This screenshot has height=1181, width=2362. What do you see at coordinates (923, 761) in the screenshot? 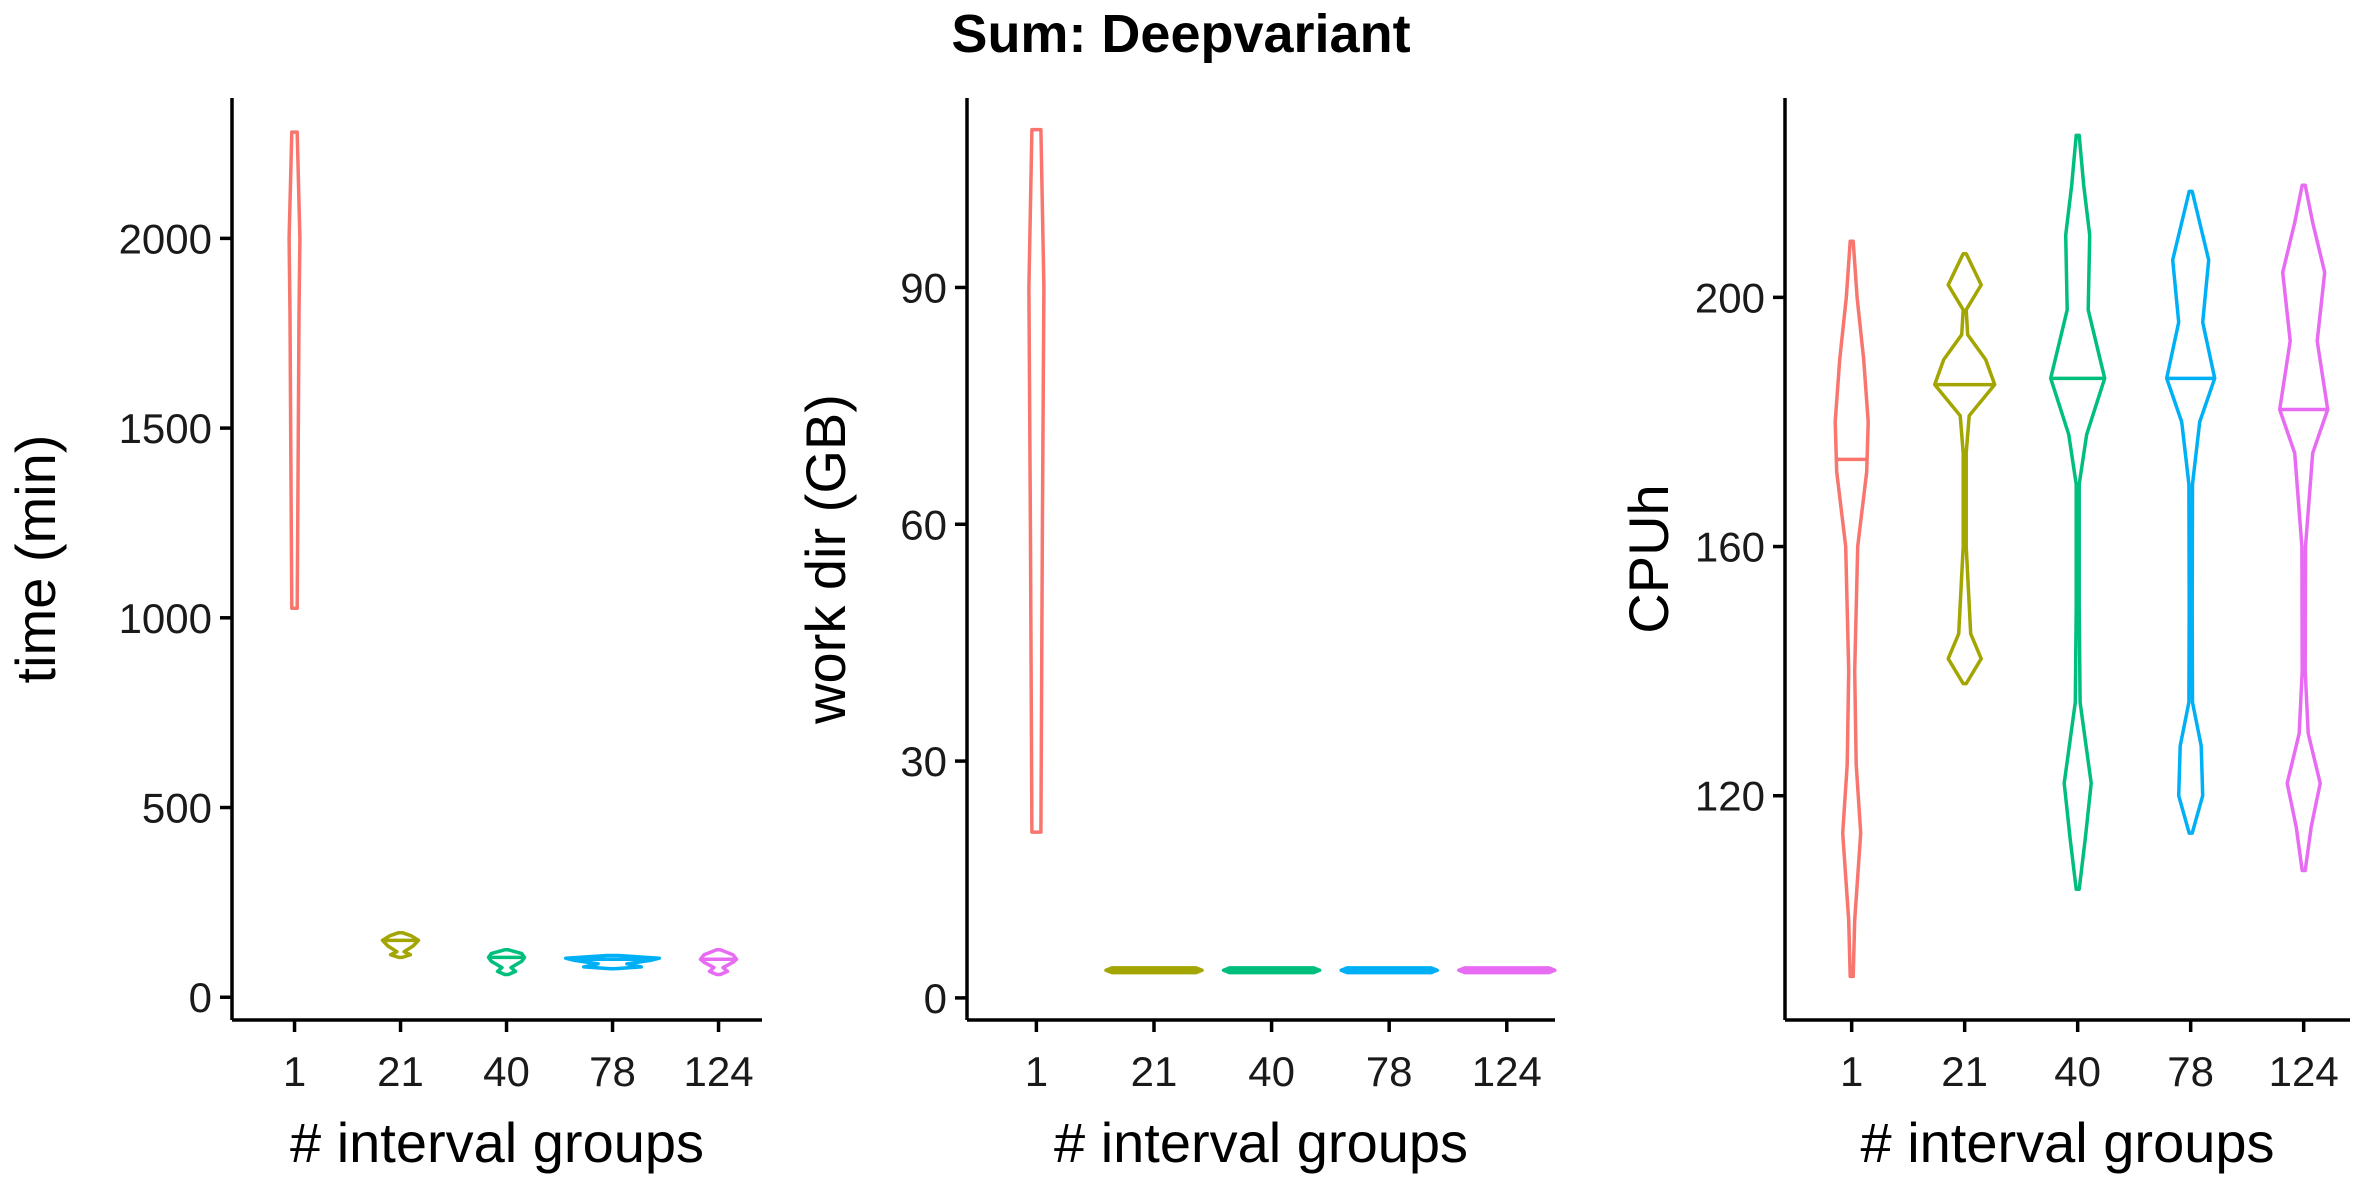
I see `y-tick-label: 30` at bounding box center [923, 761].